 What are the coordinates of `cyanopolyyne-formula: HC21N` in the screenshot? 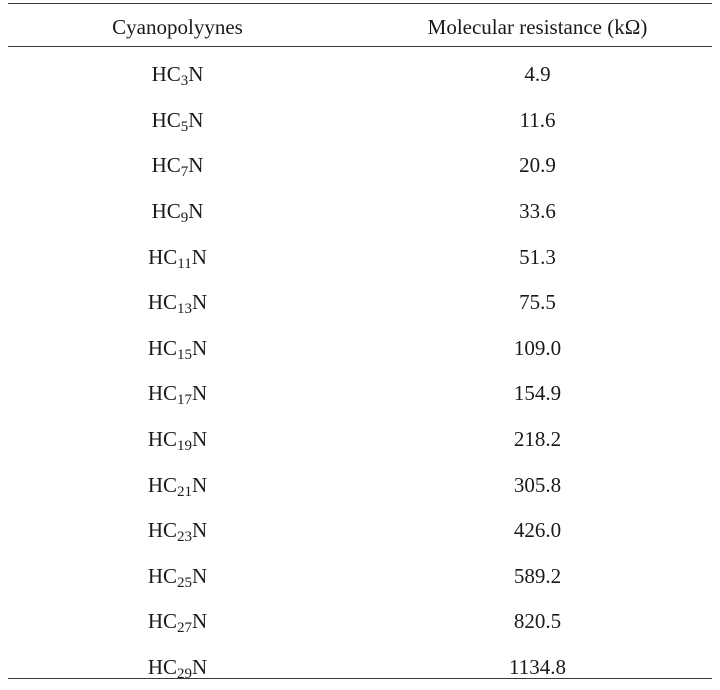 It's located at (177, 486).